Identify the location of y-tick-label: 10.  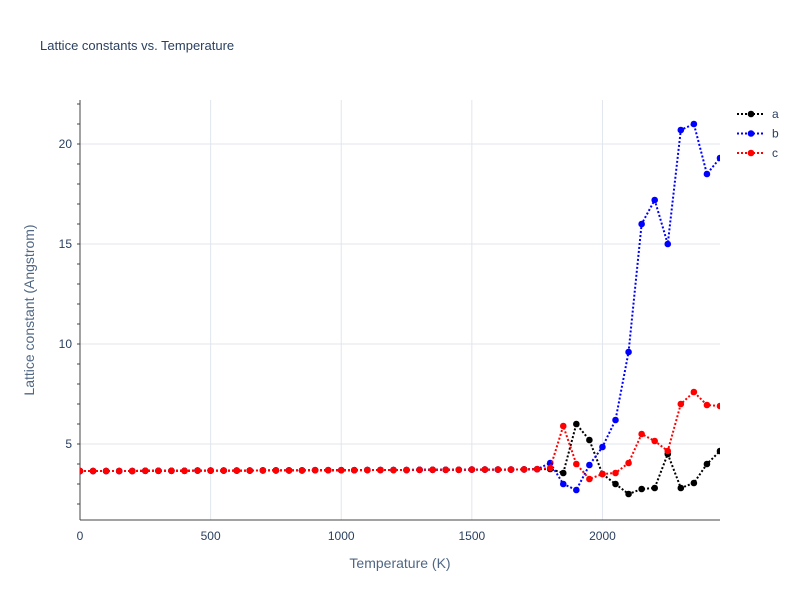
(66, 344).